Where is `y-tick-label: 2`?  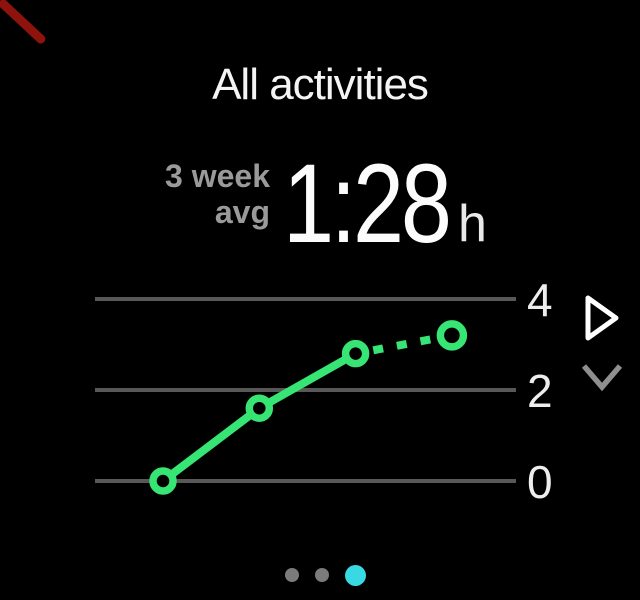 y-tick-label: 2 is located at coordinates (540, 391).